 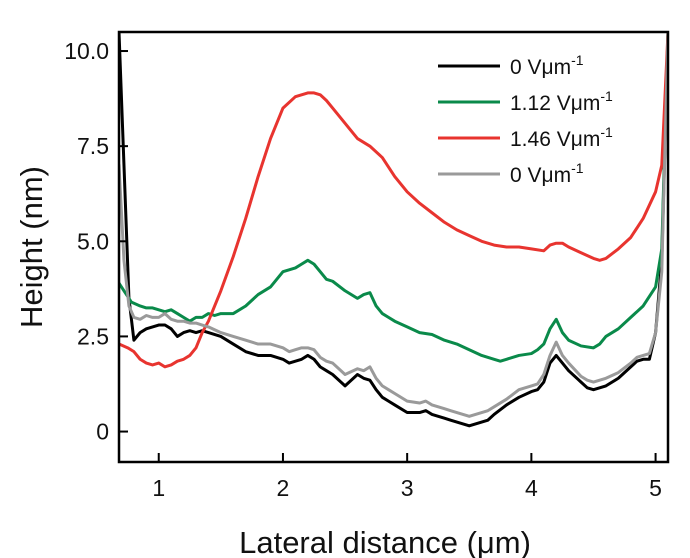 What do you see at coordinates (407, 488) in the screenshot?
I see `x-tick-label: 3` at bounding box center [407, 488].